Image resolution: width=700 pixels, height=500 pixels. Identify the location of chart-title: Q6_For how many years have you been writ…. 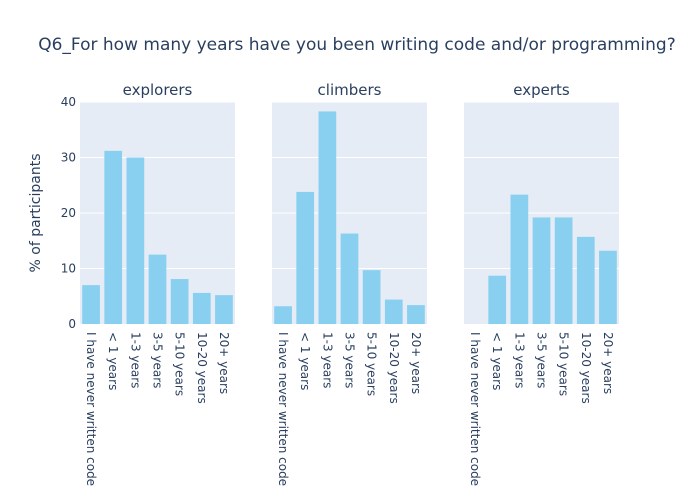
(357, 45).